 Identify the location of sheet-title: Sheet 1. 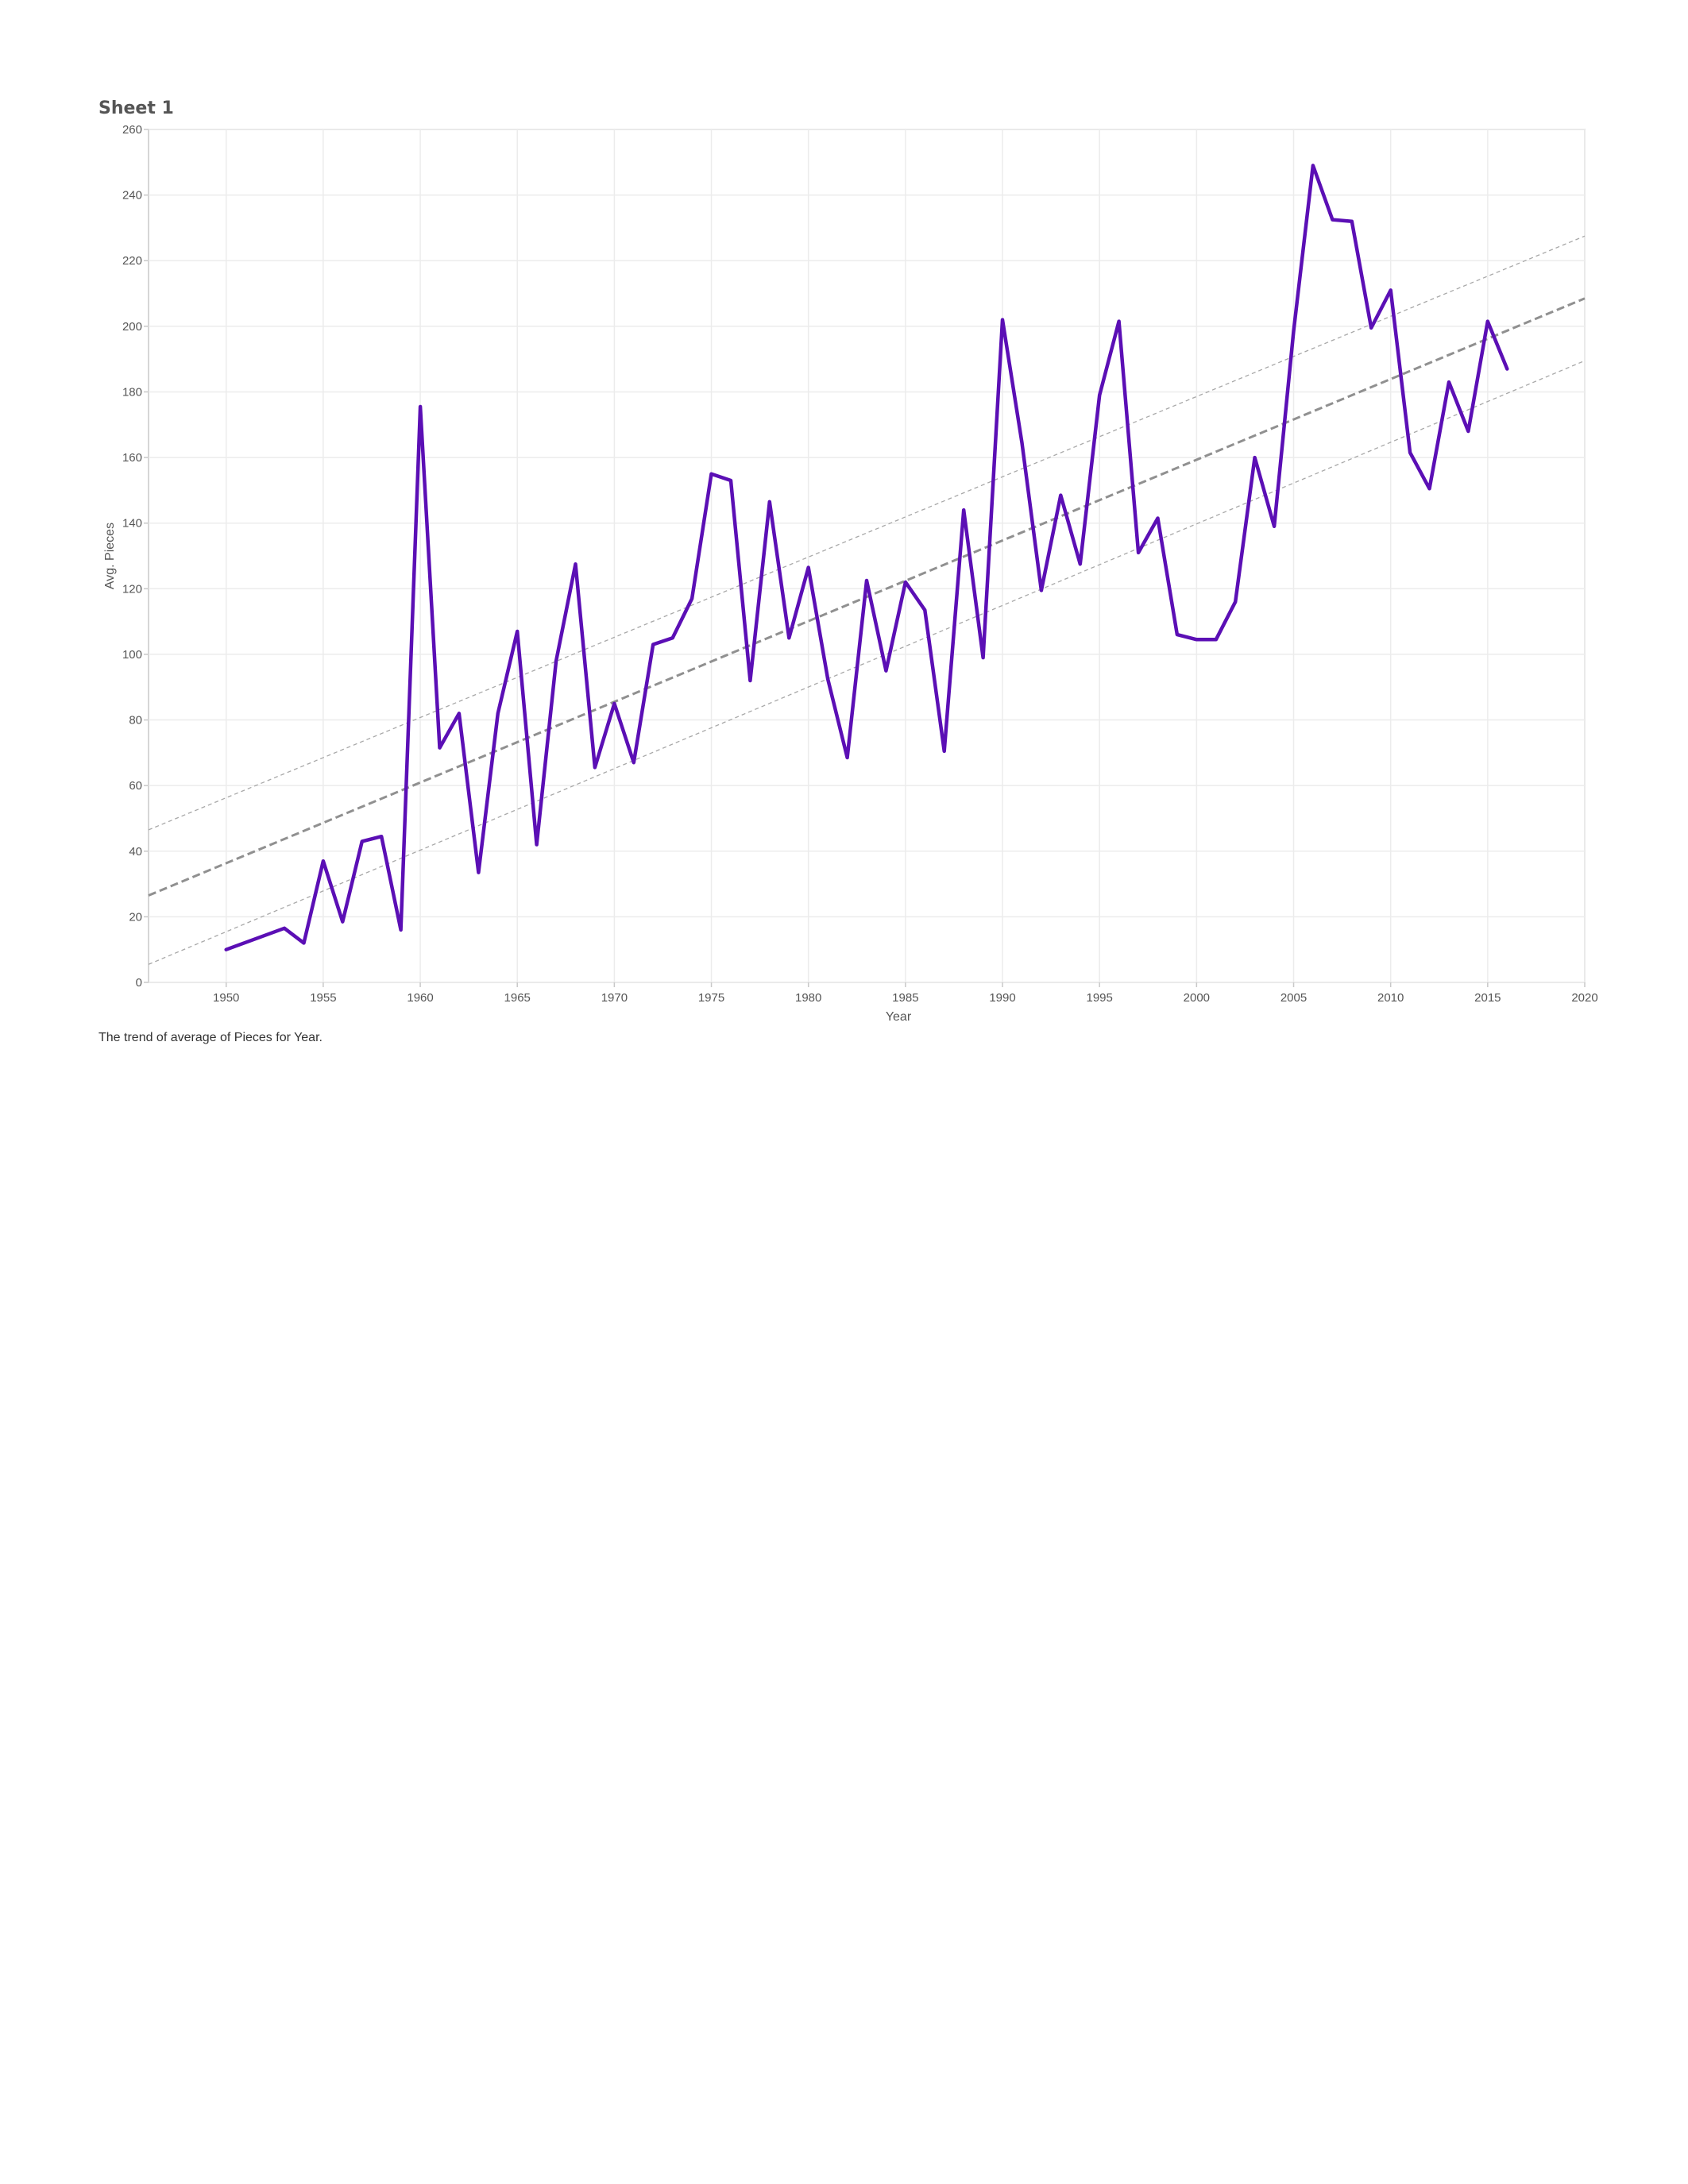
(136, 108).